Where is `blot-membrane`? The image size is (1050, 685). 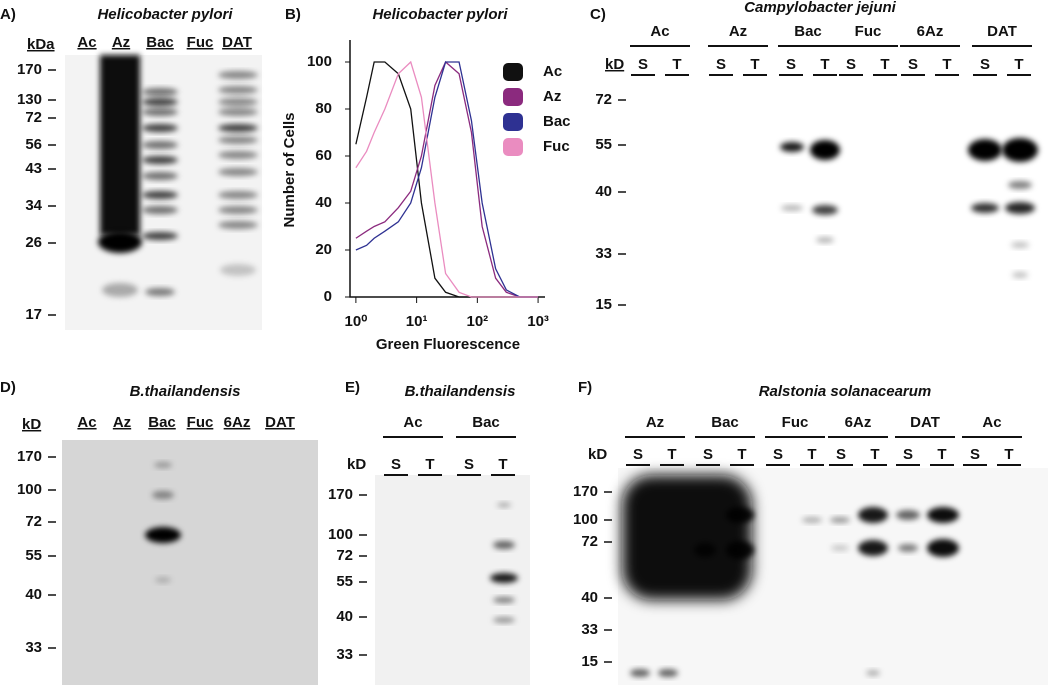
blot-membrane is located at coordinates (190, 562).